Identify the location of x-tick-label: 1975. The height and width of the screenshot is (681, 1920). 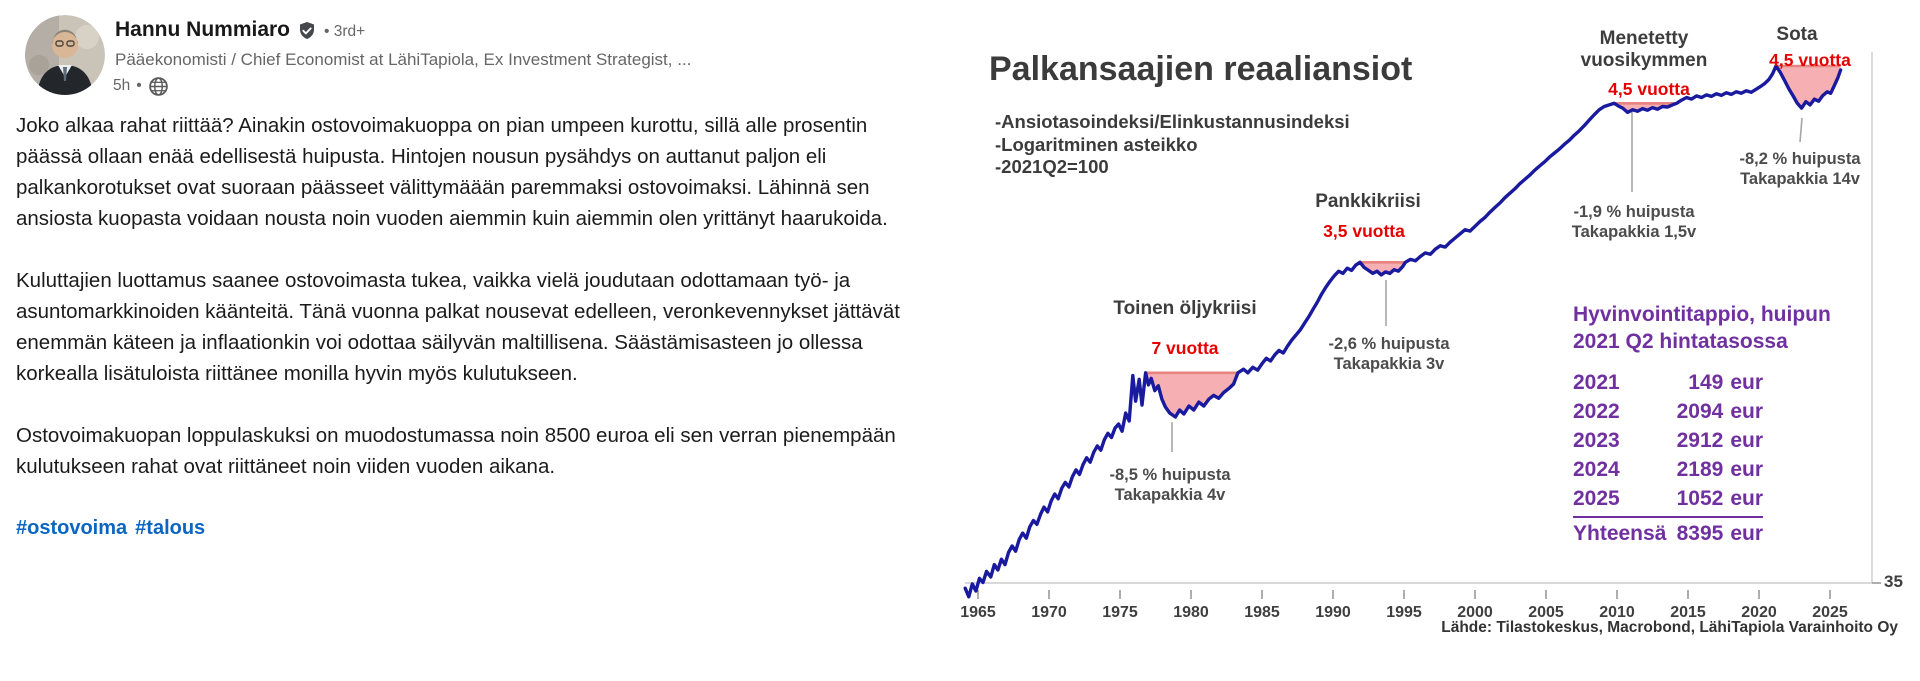
(1120, 612).